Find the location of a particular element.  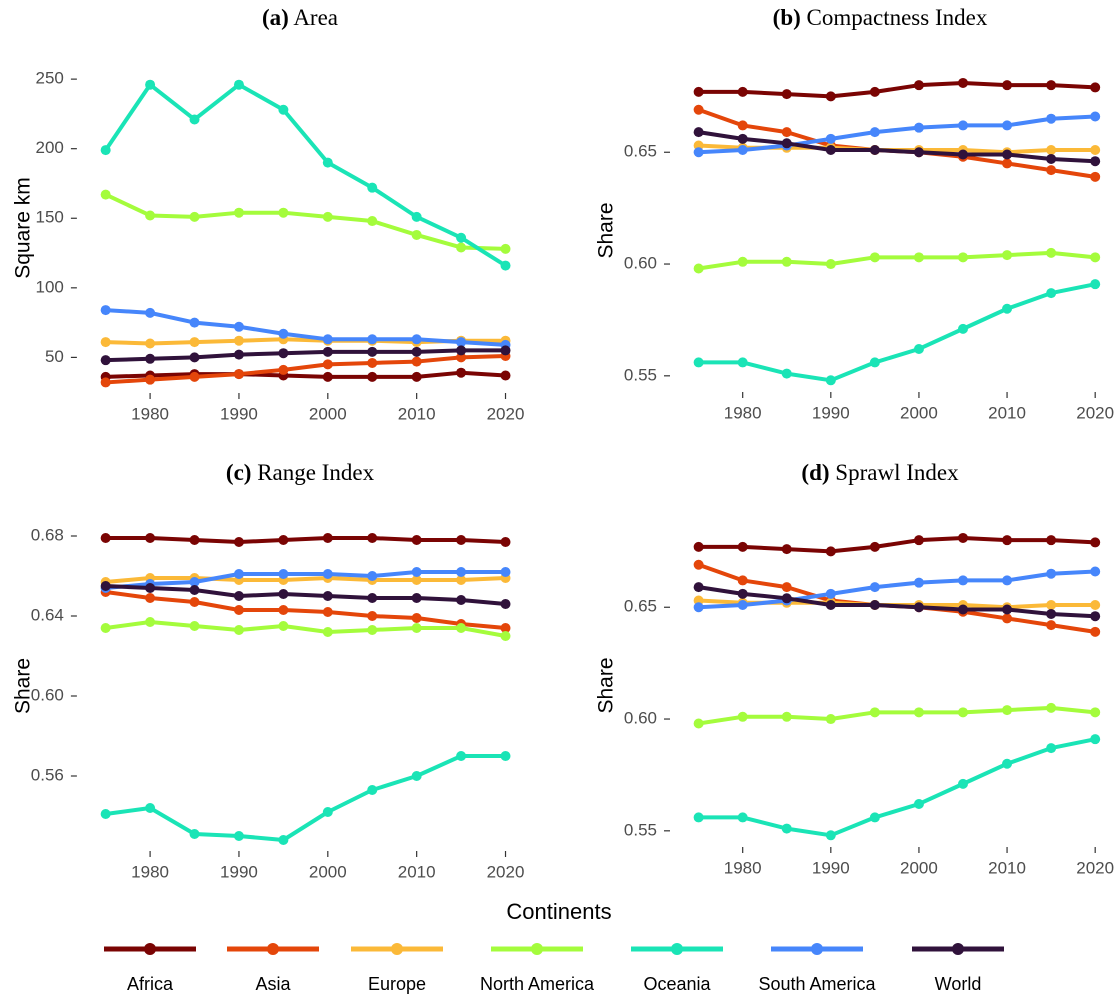

y-tick-label: 0.56 is located at coordinates (47, 774).